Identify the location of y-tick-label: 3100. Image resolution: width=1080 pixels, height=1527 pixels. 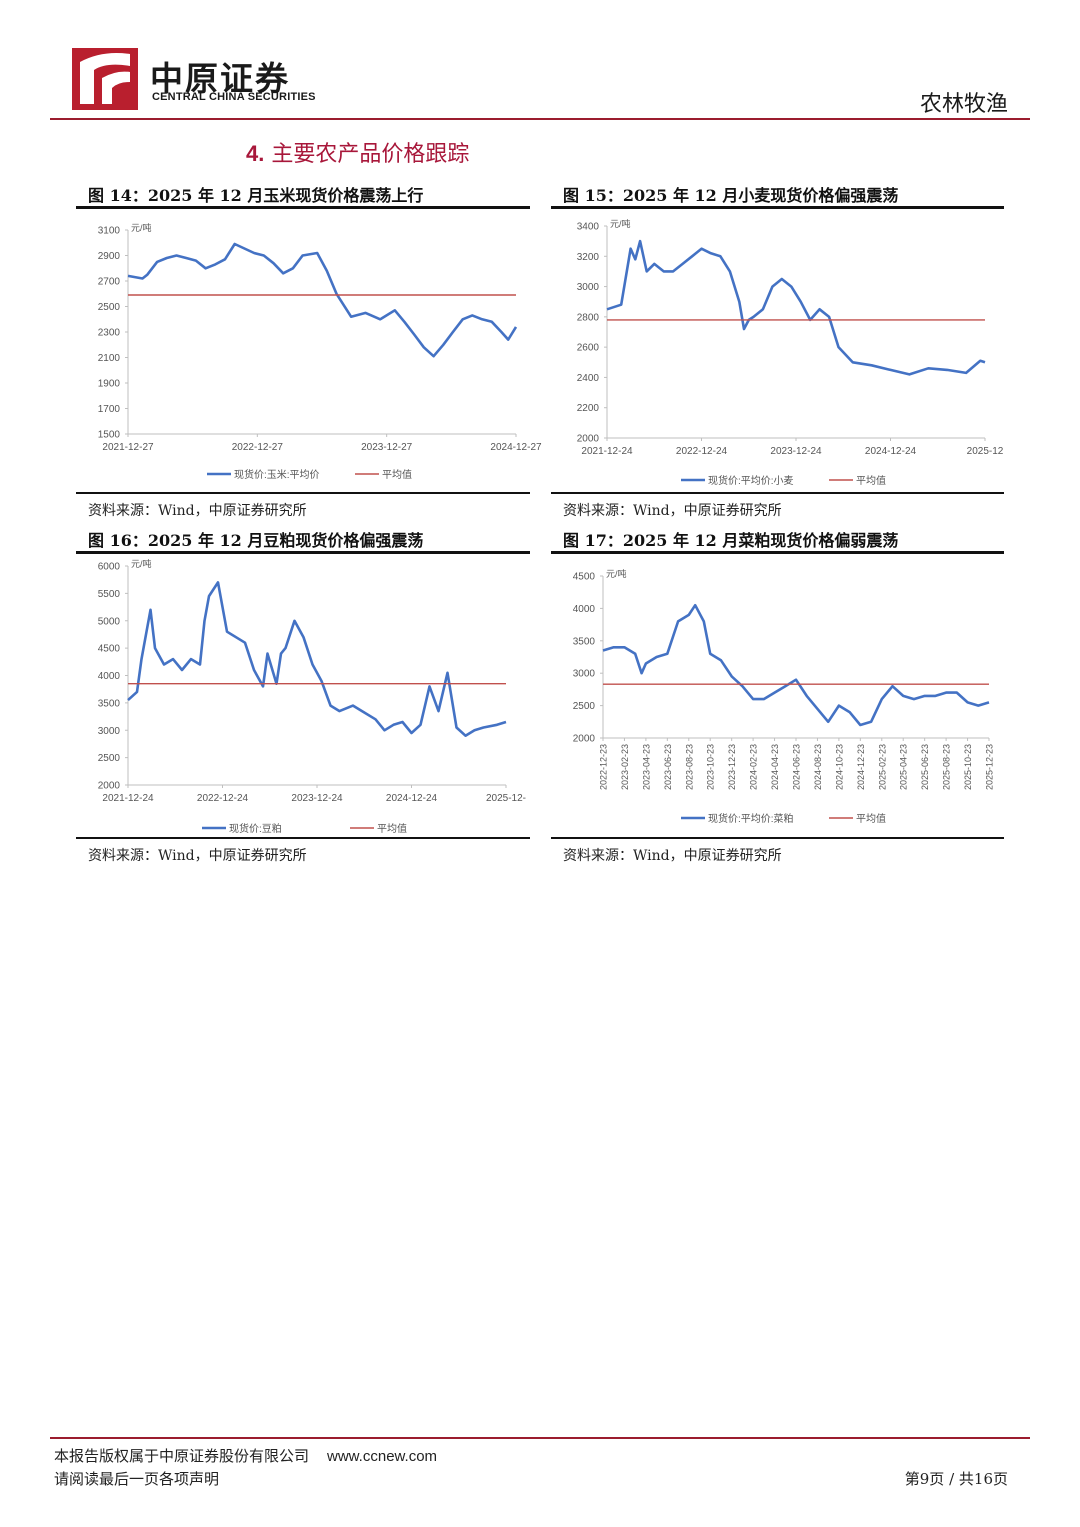
(109, 231).